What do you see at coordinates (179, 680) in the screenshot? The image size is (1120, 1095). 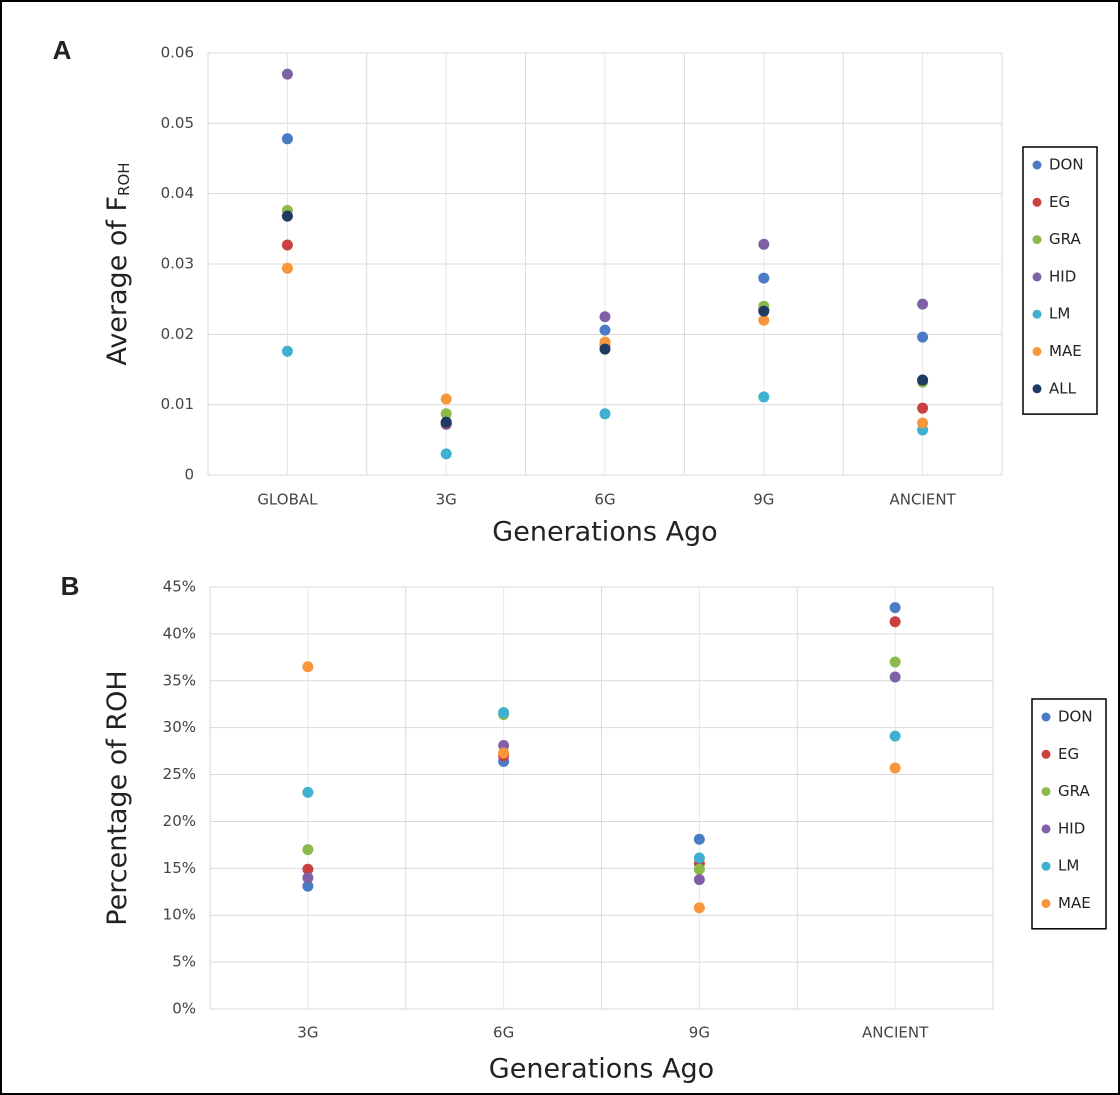 I see `y-tick-label: 35%` at bounding box center [179, 680].